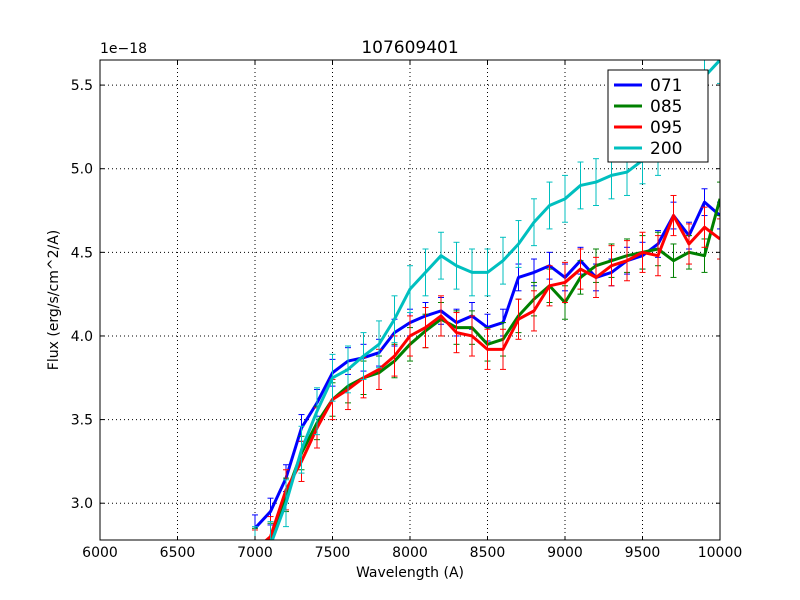 This screenshot has height=600, width=800. Describe the element at coordinates (666, 107) in the screenshot. I see `legend-label-085: 085` at that location.